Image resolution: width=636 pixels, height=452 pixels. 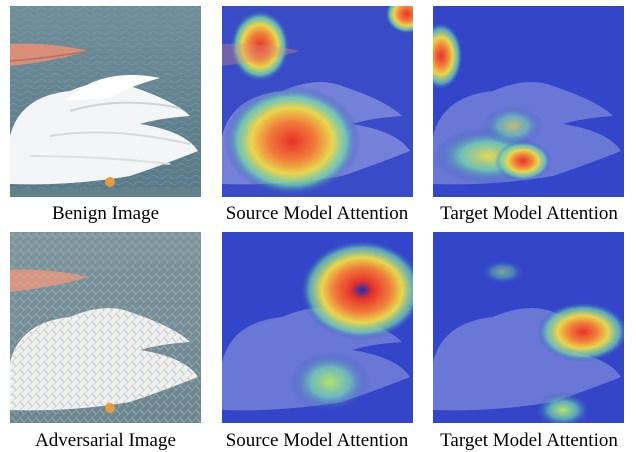 I want to click on caption-target-attention-1: Target Model Attention, so click(x=529, y=213).